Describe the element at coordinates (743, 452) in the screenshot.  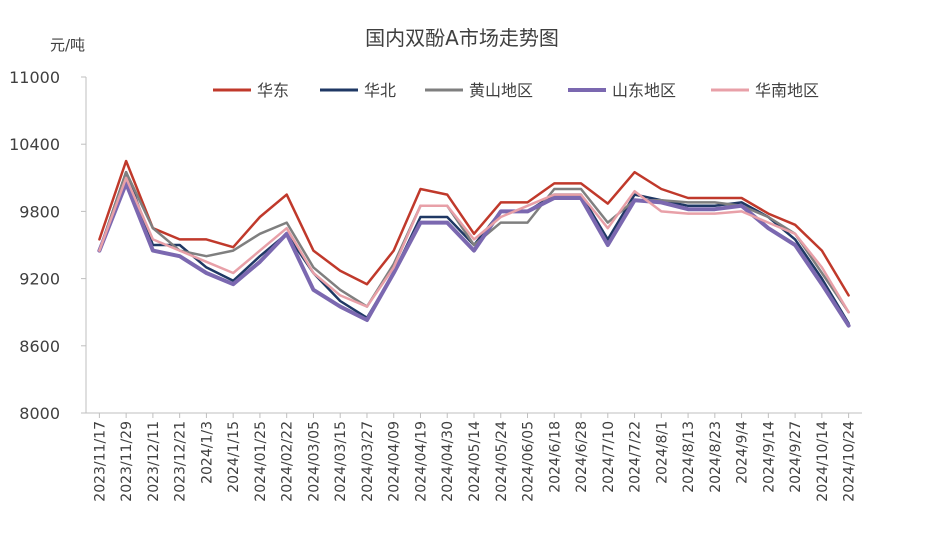
I see `x-tick-label: 2024/9/4` at that location.